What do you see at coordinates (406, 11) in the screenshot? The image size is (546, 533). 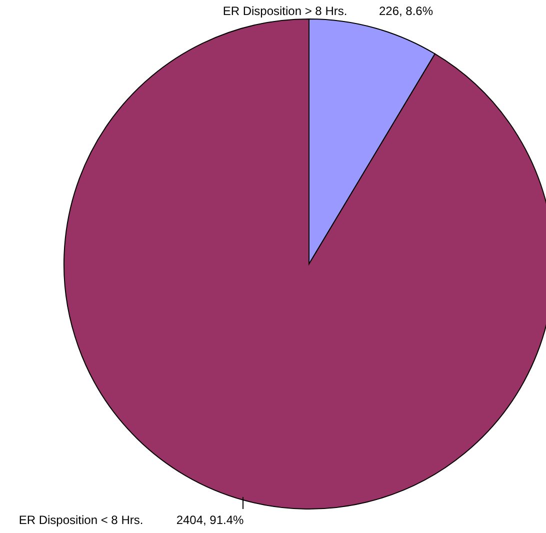 I see `data-label: 226, 8.6%` at bounding box center [406, 11].